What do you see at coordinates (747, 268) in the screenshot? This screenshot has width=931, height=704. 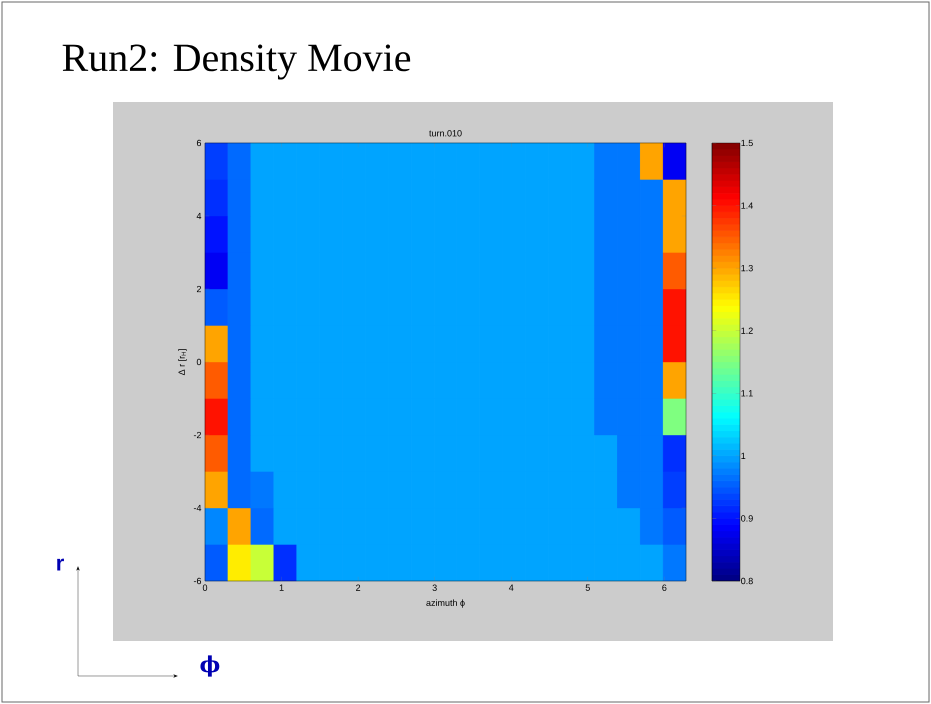 I see `color-bar-label: 1.3` at bounding box center [747, 268].